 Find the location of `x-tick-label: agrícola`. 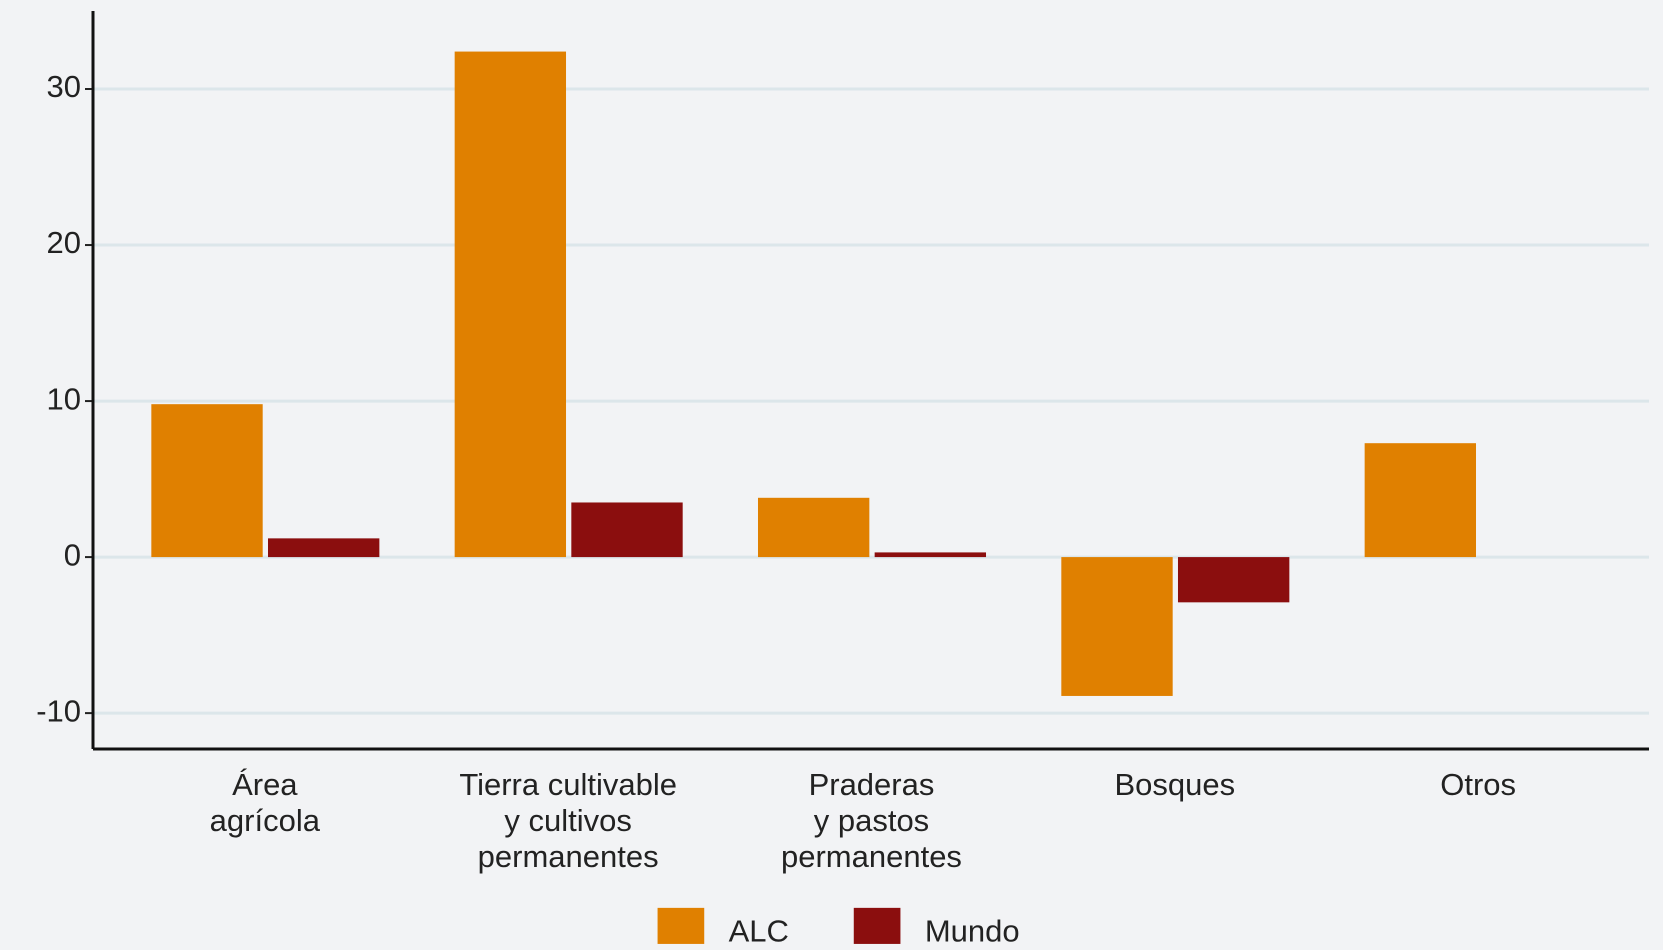

x-tick-label: agrícola is located at coordinates (265, 820).